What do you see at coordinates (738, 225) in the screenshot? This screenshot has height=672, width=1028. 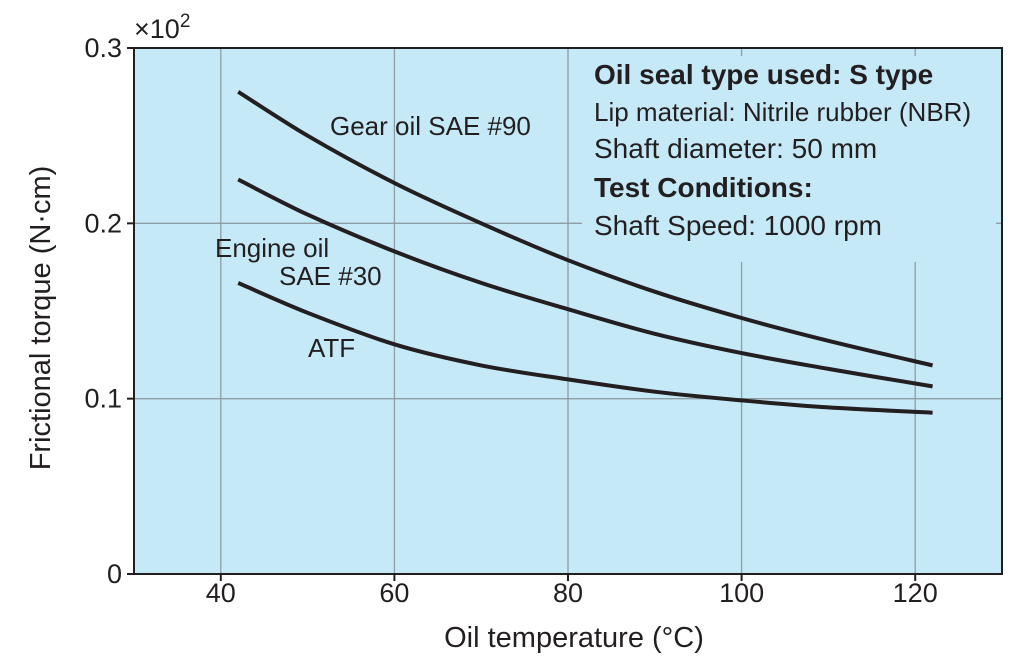 I see `info-line-5: Shaft Speed: 1000 rpm` at bounding box center [738, 225].